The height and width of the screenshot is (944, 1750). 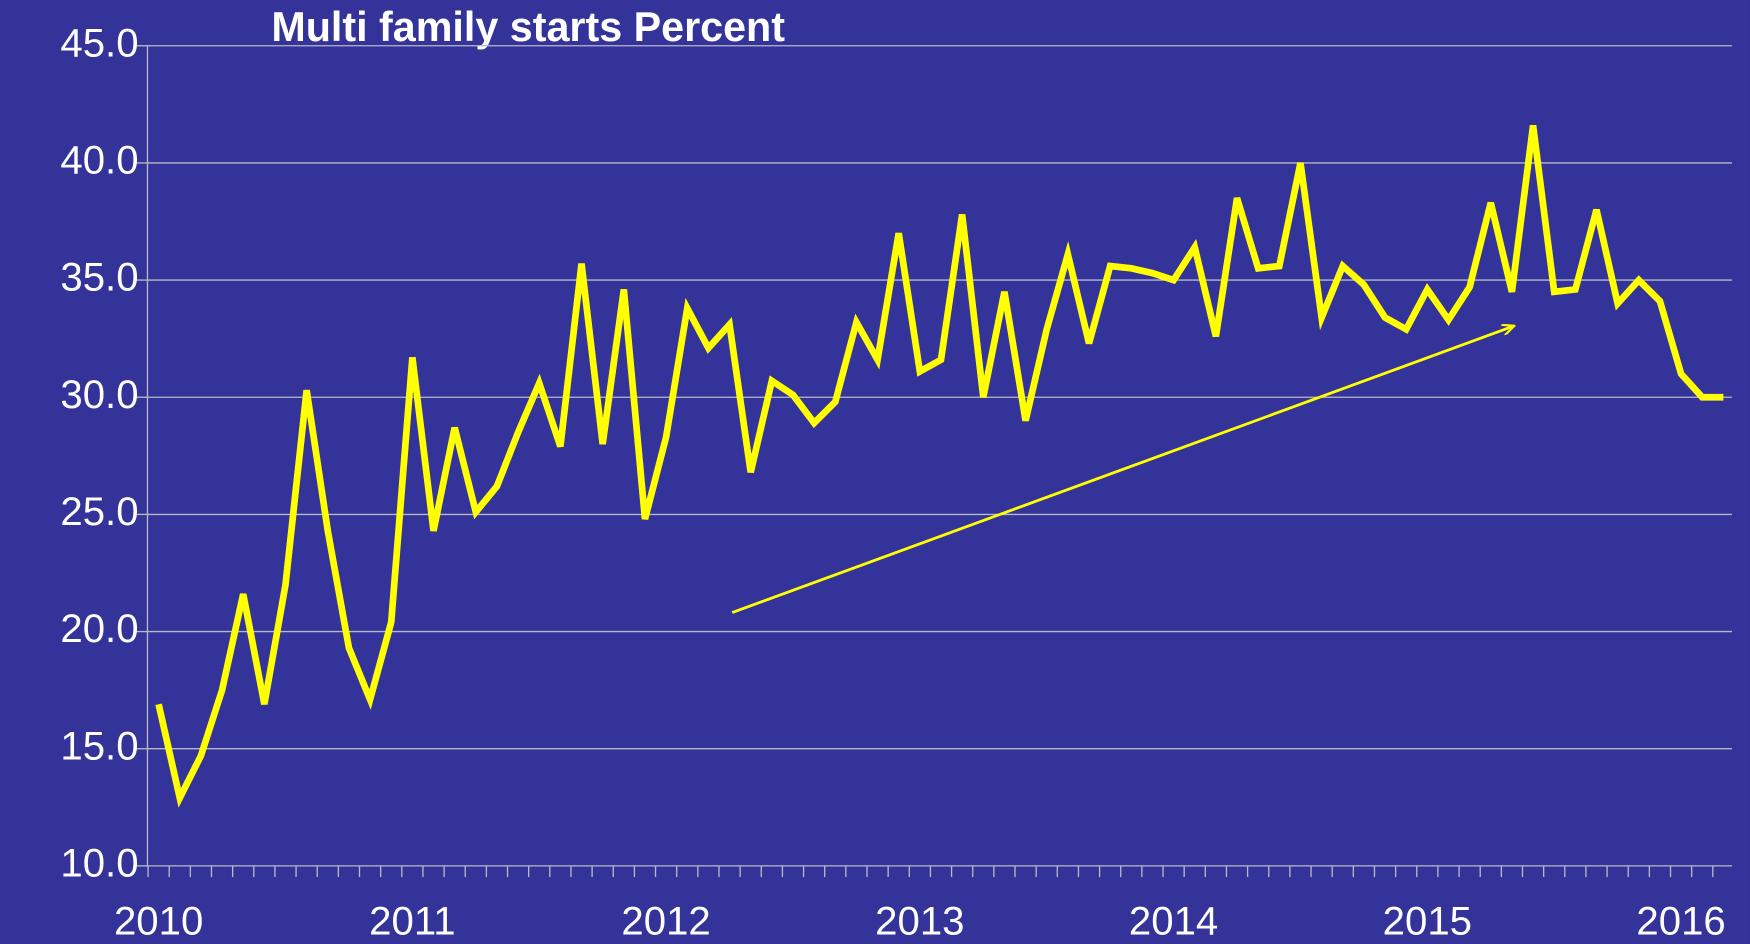 What do you see at coordinates (1680, 921) in the screenshot?
I see `x-tick-label: 2016` at bounding box center [1680, 921].